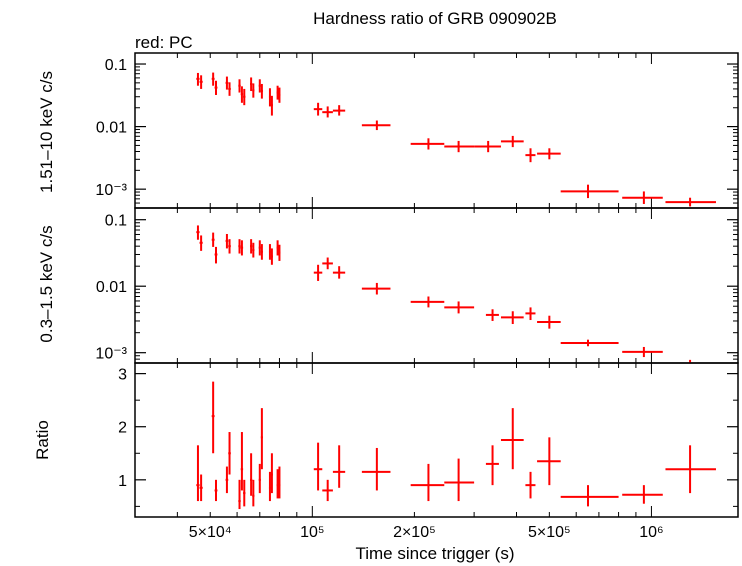  What do you see at coordinates (46, 283) in the screenshot?
I see `panel-soft-ylabel: 0.3–1.5 keV c/s` at bounding box center [46, 283].